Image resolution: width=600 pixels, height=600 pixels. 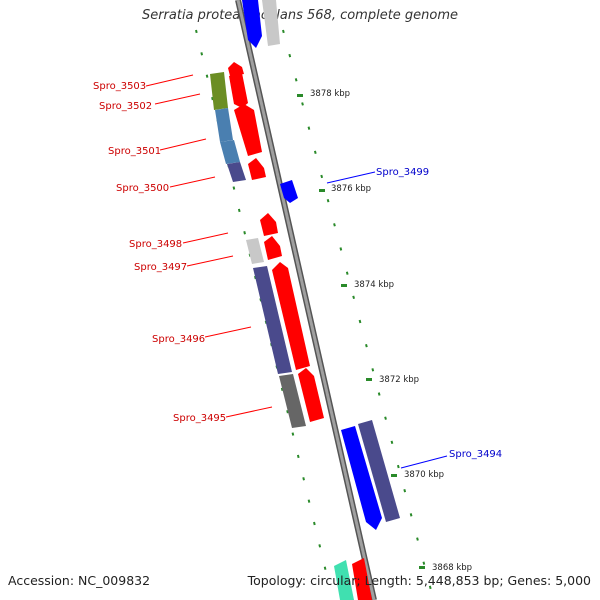 I want to click on gene-spro-3497: Spro_3497, so click(x=208, y=254).